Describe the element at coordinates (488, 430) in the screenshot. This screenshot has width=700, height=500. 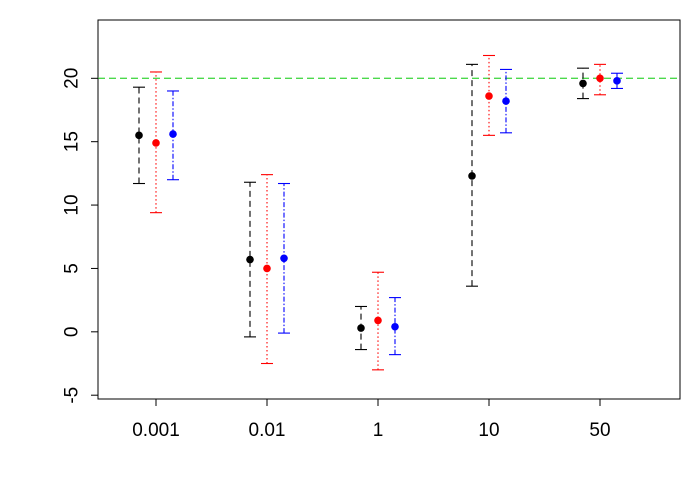
I see `x-tick-label: 10` at that location.